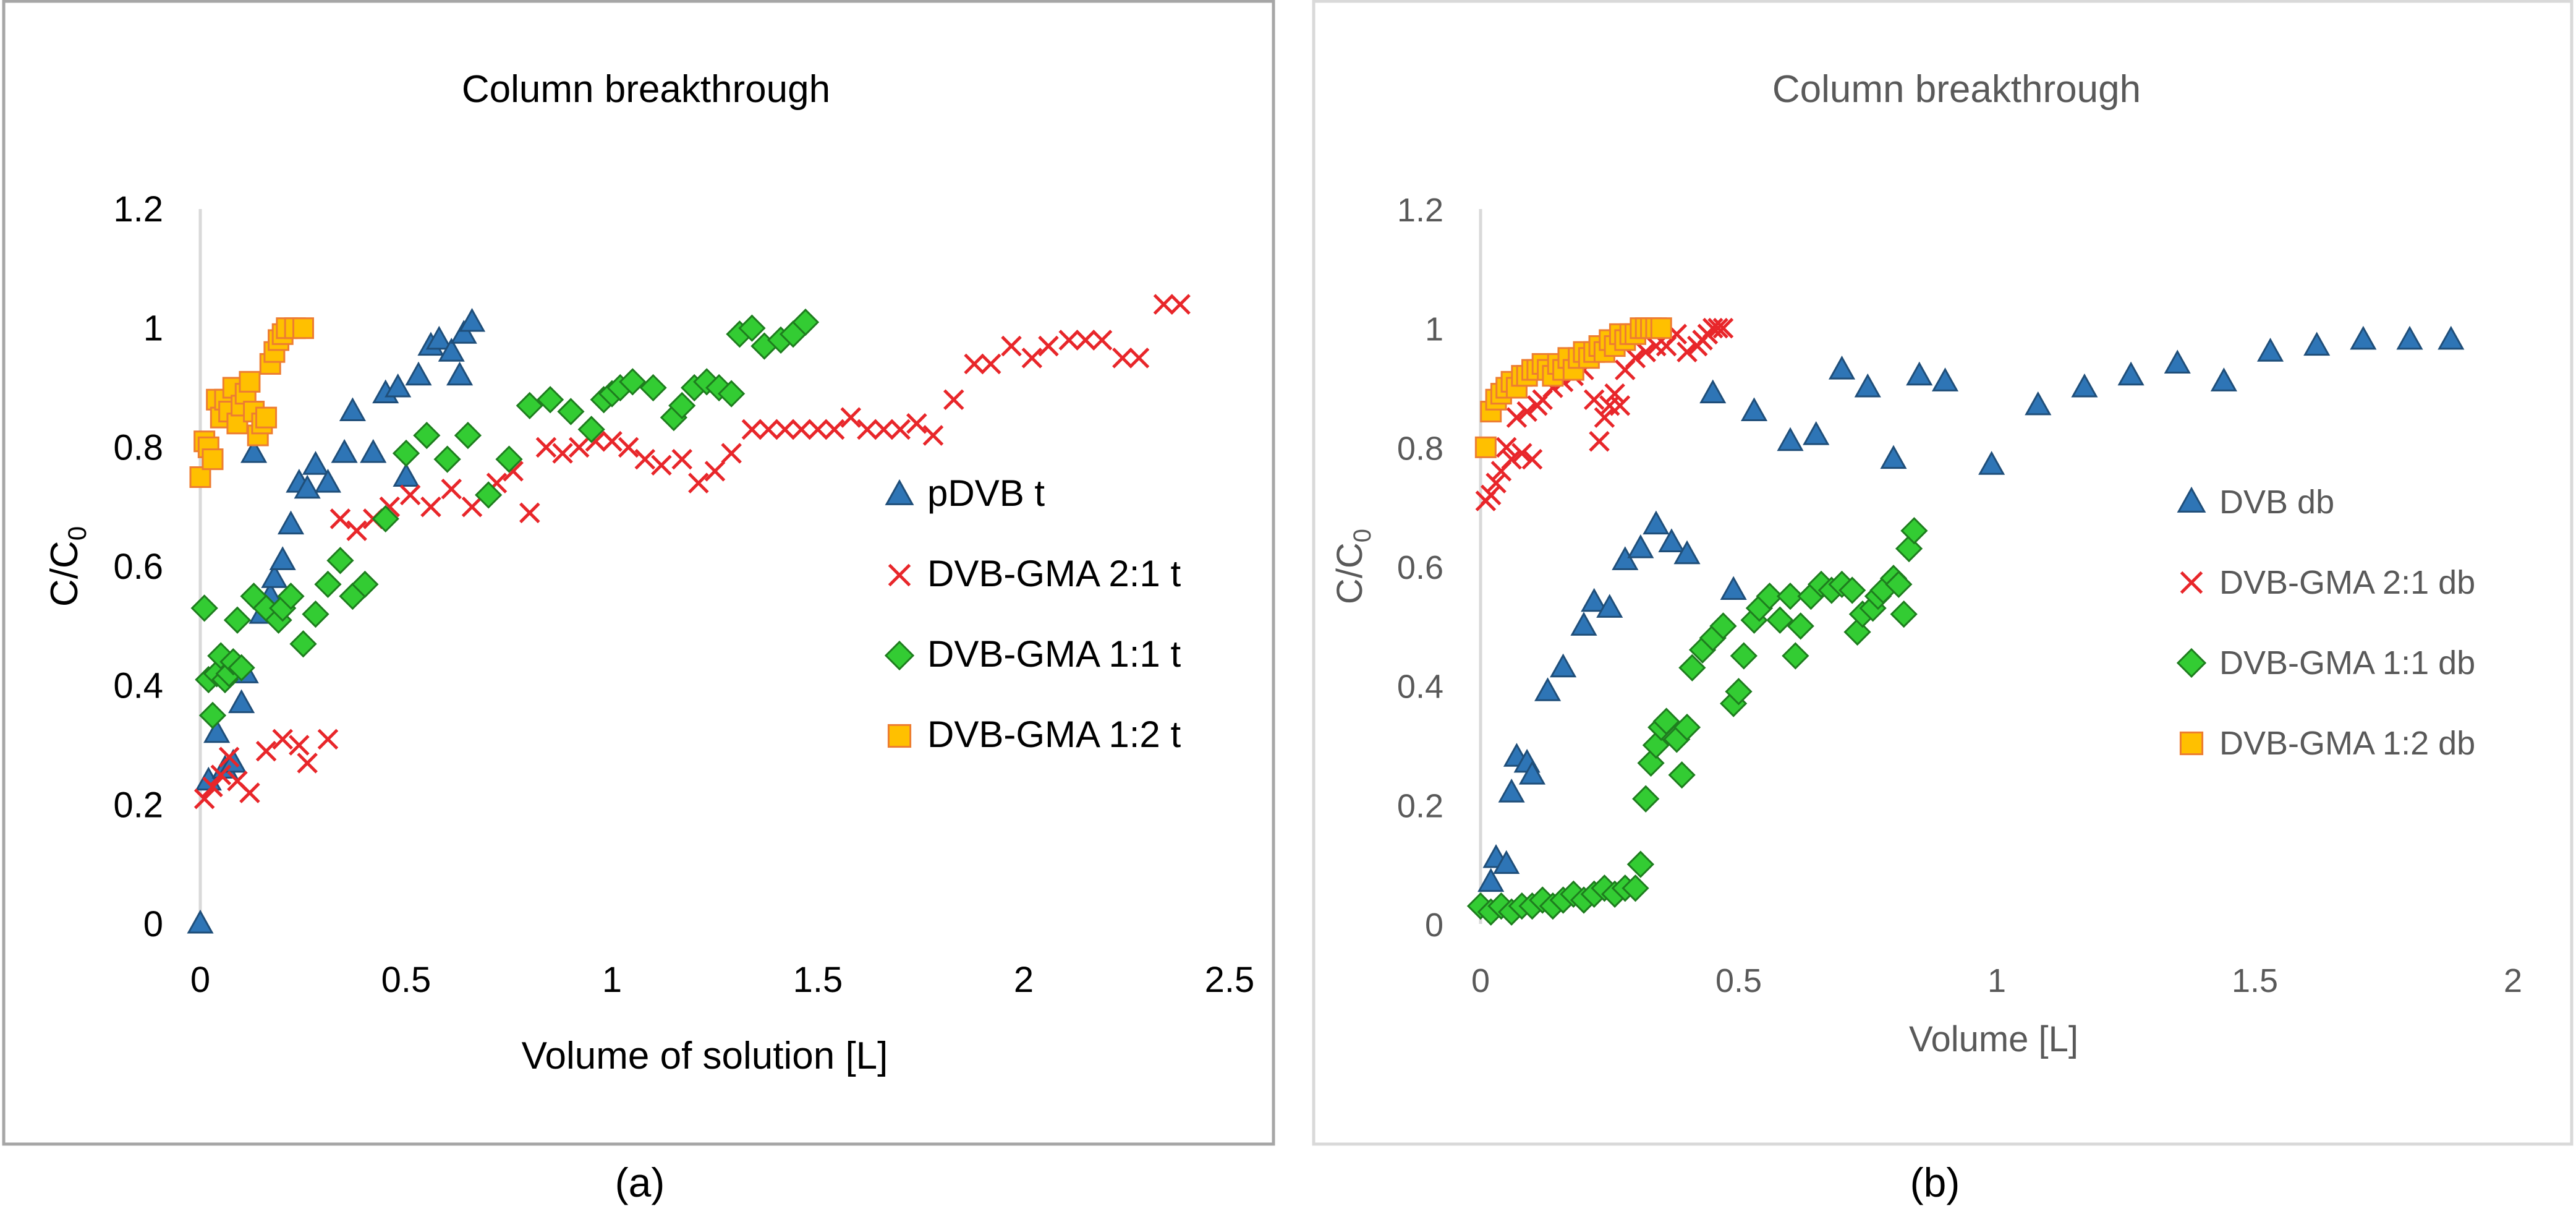  What do you see at coordinates (722, 980) in the screenshot?
I see `x-tick-labels-a: 0 0.5 1 1.5 2 2.5` at bounding box center [722, 980].